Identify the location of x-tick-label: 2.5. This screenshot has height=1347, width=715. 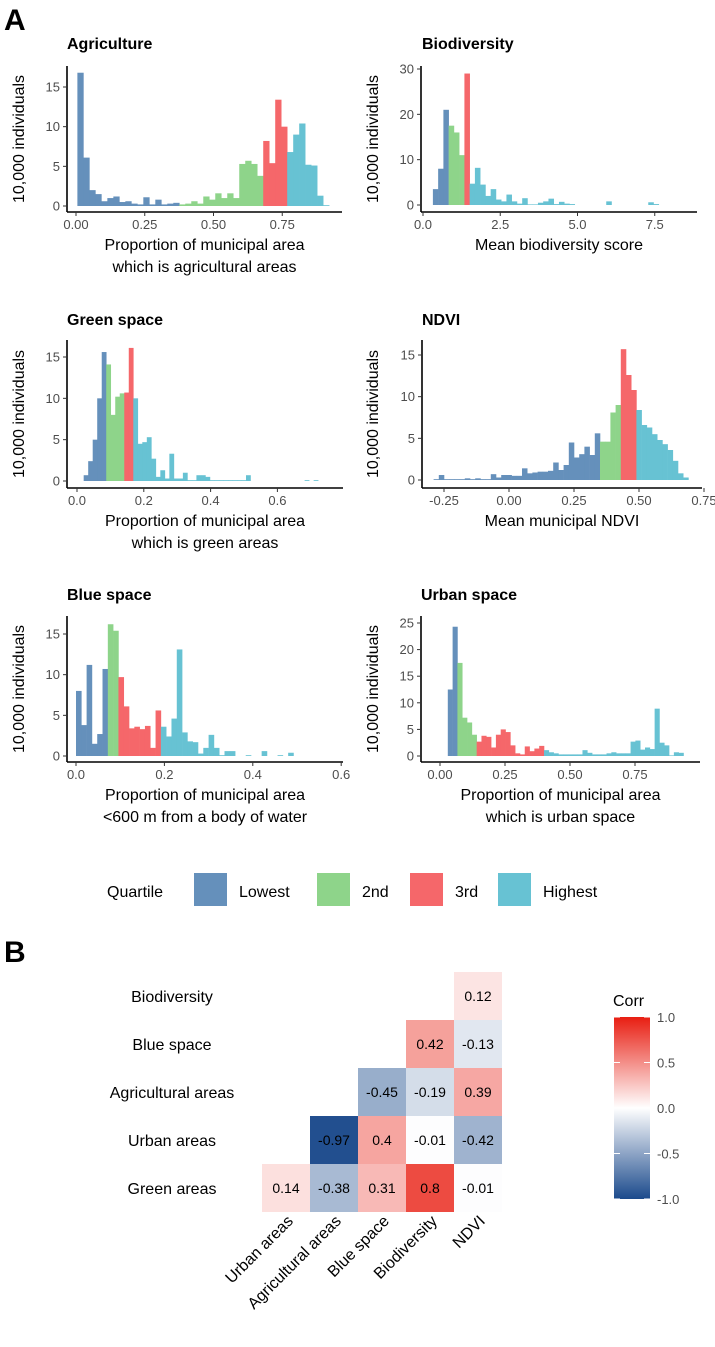
(500, 224).